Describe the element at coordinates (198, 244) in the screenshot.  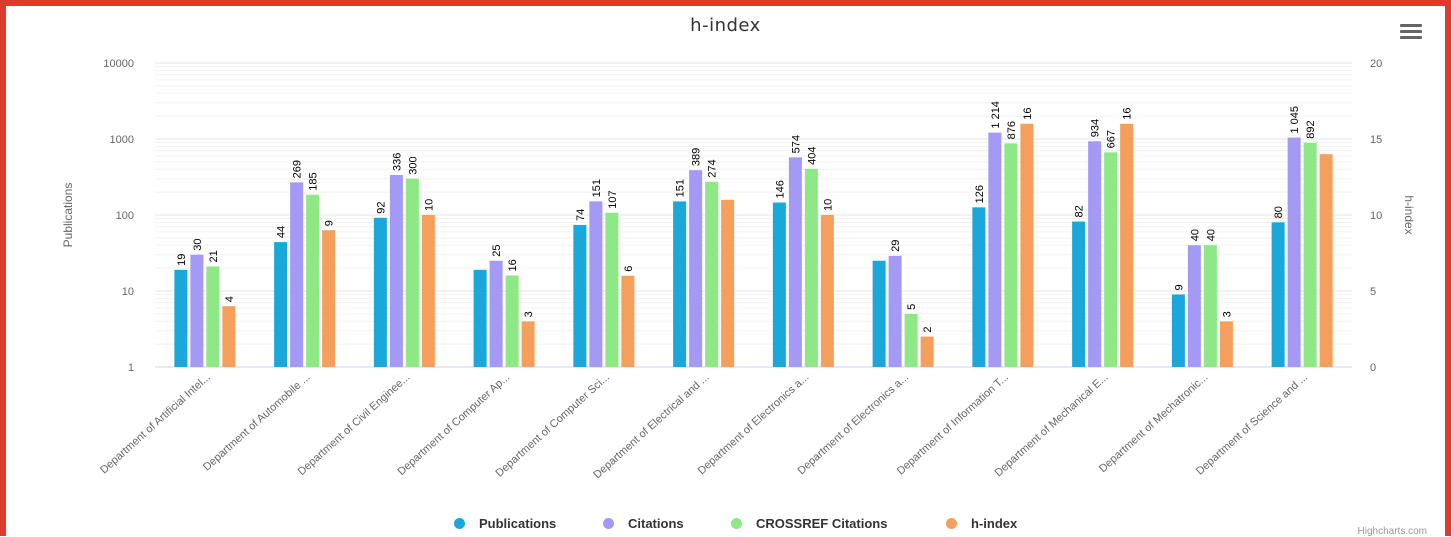
I see `data-label: 30` at that location.